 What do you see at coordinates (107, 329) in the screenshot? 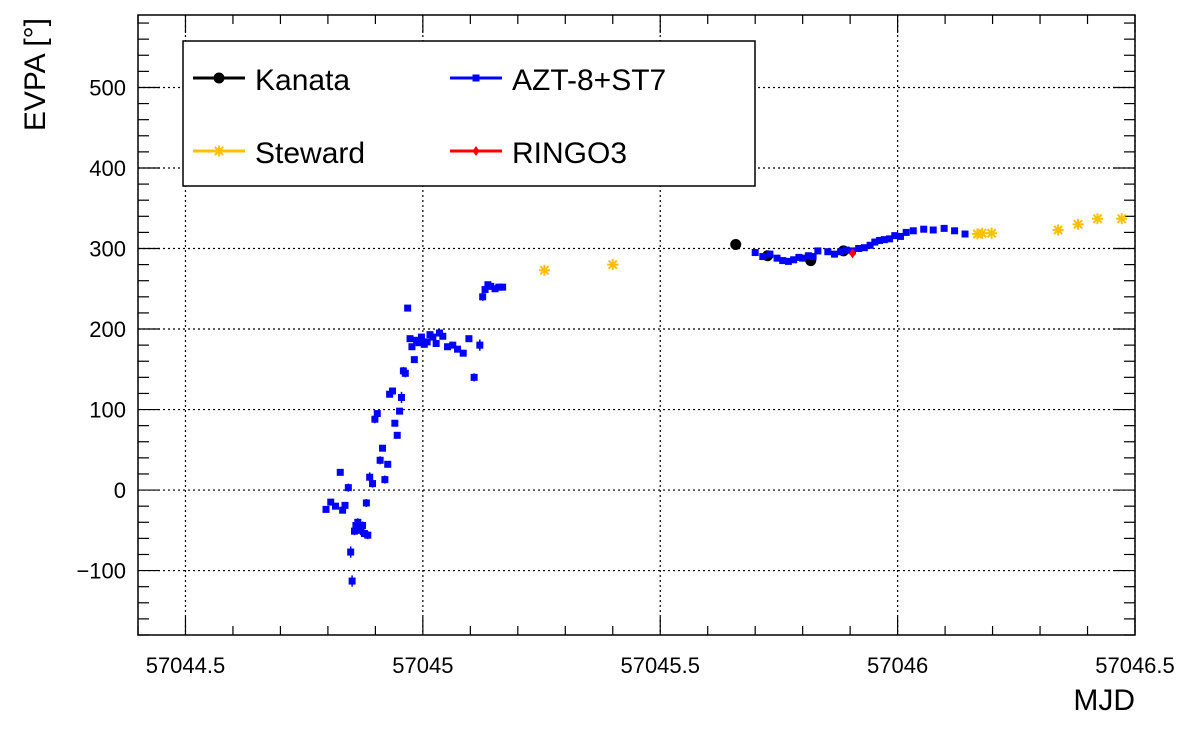
I see `y-tick-label: 200` at bounding box center [107, 329].